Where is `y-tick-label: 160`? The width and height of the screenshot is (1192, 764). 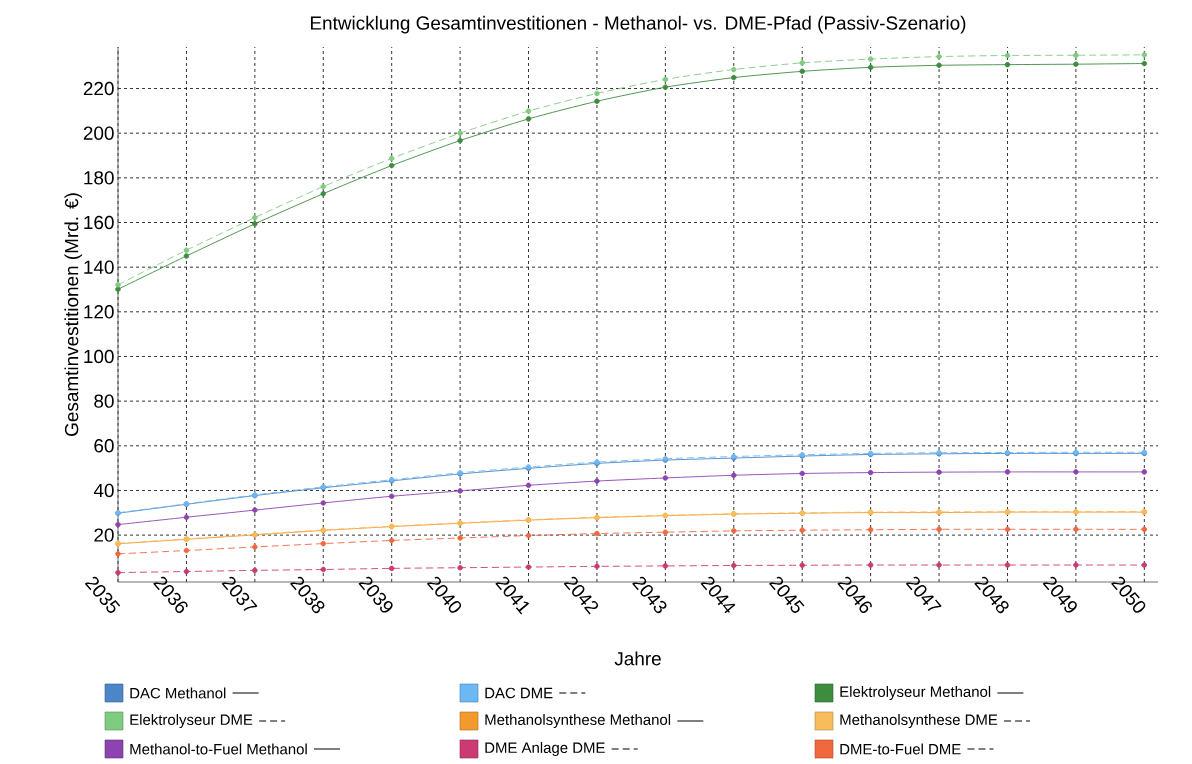
y-tick-label: 160 is located at coordinates (99, 222).